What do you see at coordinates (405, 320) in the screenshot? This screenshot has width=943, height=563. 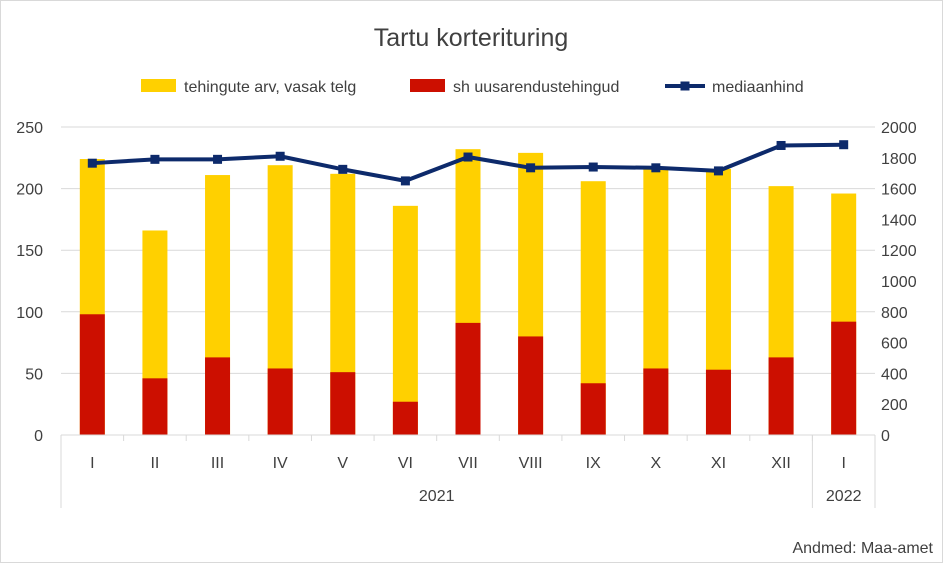 I see `bar-total` at bounding box center [405, 320].